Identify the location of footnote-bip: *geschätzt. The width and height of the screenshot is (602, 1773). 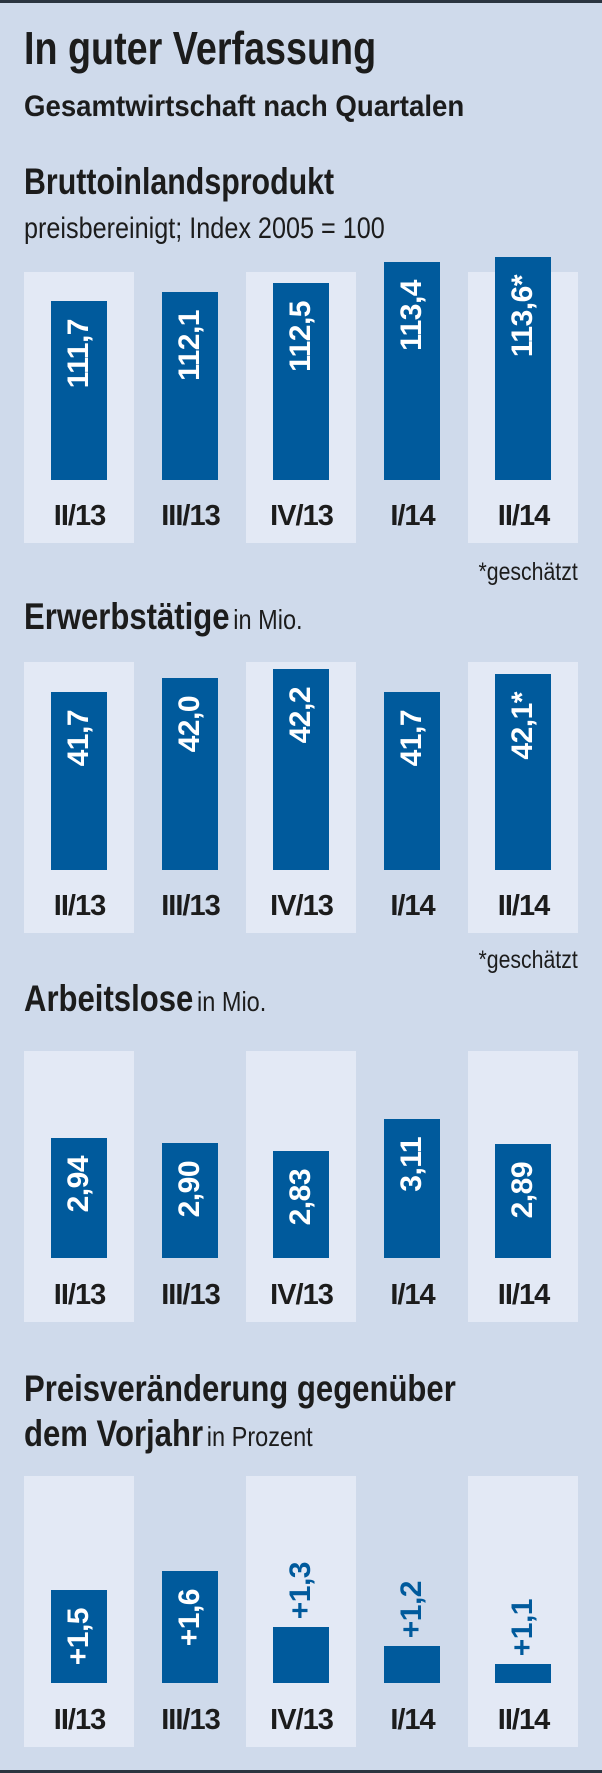
(528, 572).